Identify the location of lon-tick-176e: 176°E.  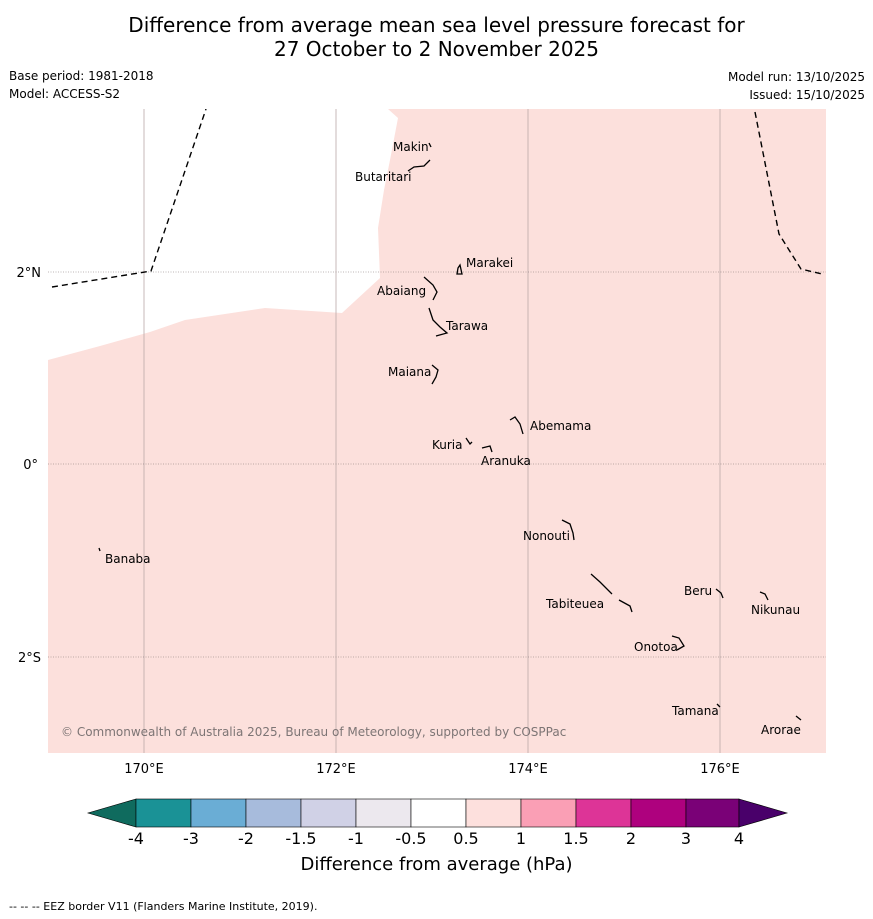
(720, 769).